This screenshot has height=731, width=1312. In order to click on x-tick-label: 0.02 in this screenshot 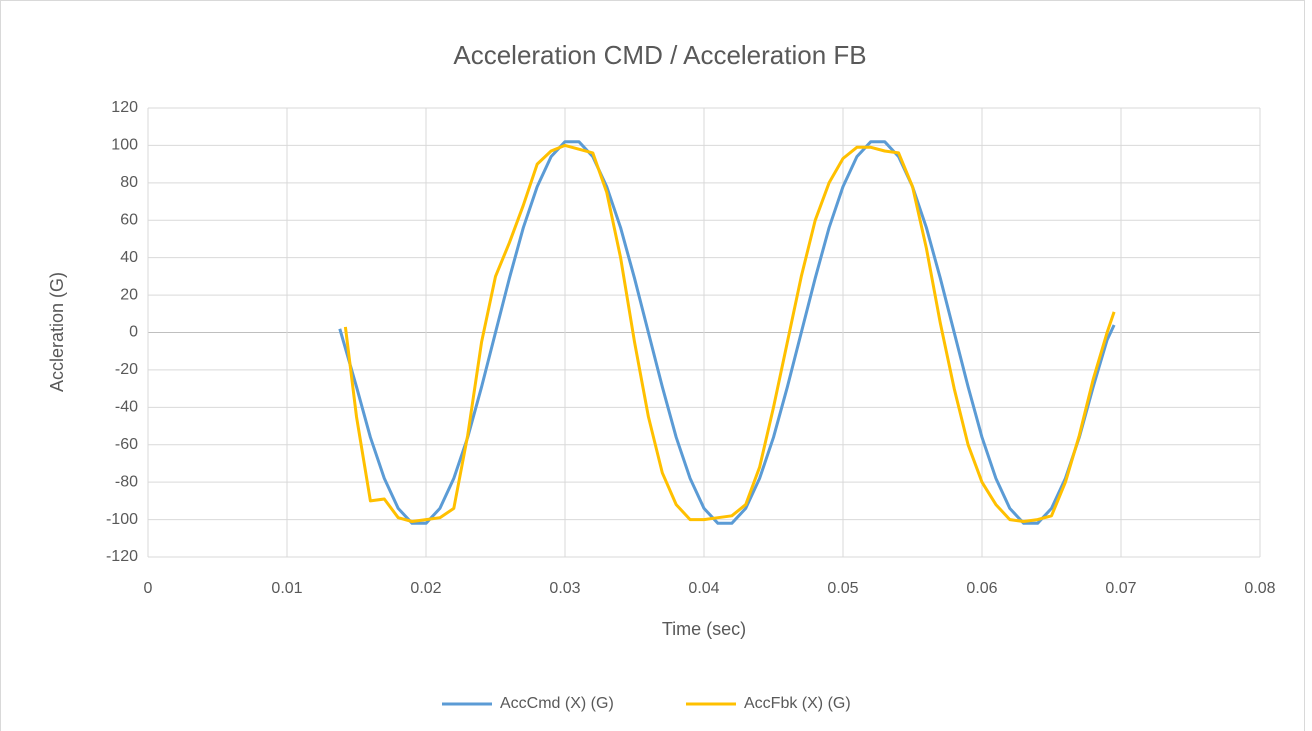, I will do `click(425, 588)`.